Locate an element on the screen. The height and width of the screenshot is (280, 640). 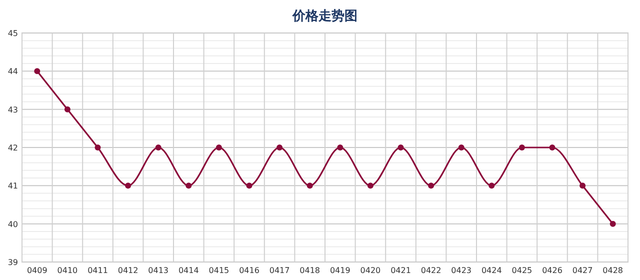
x-tick-label: 0413 is located at coordinates (158, 270).